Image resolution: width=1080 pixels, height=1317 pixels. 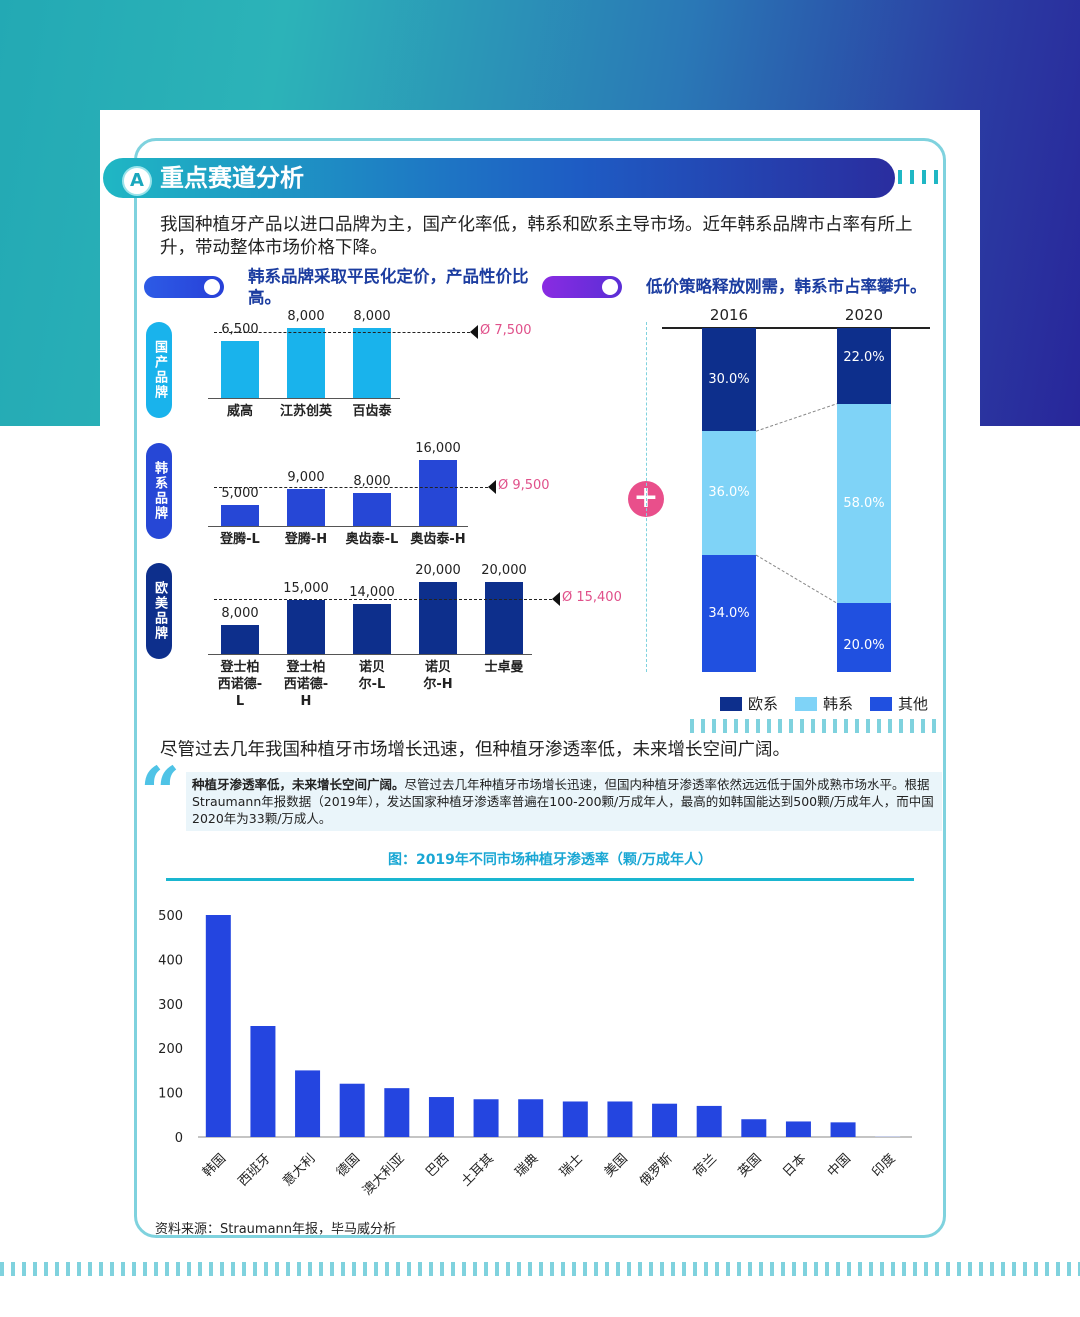 What do you see at coordinates (705, 1165) in the screenshot?
I see `x-tick-label: 荷兰` at bounding box center [705, 1165].